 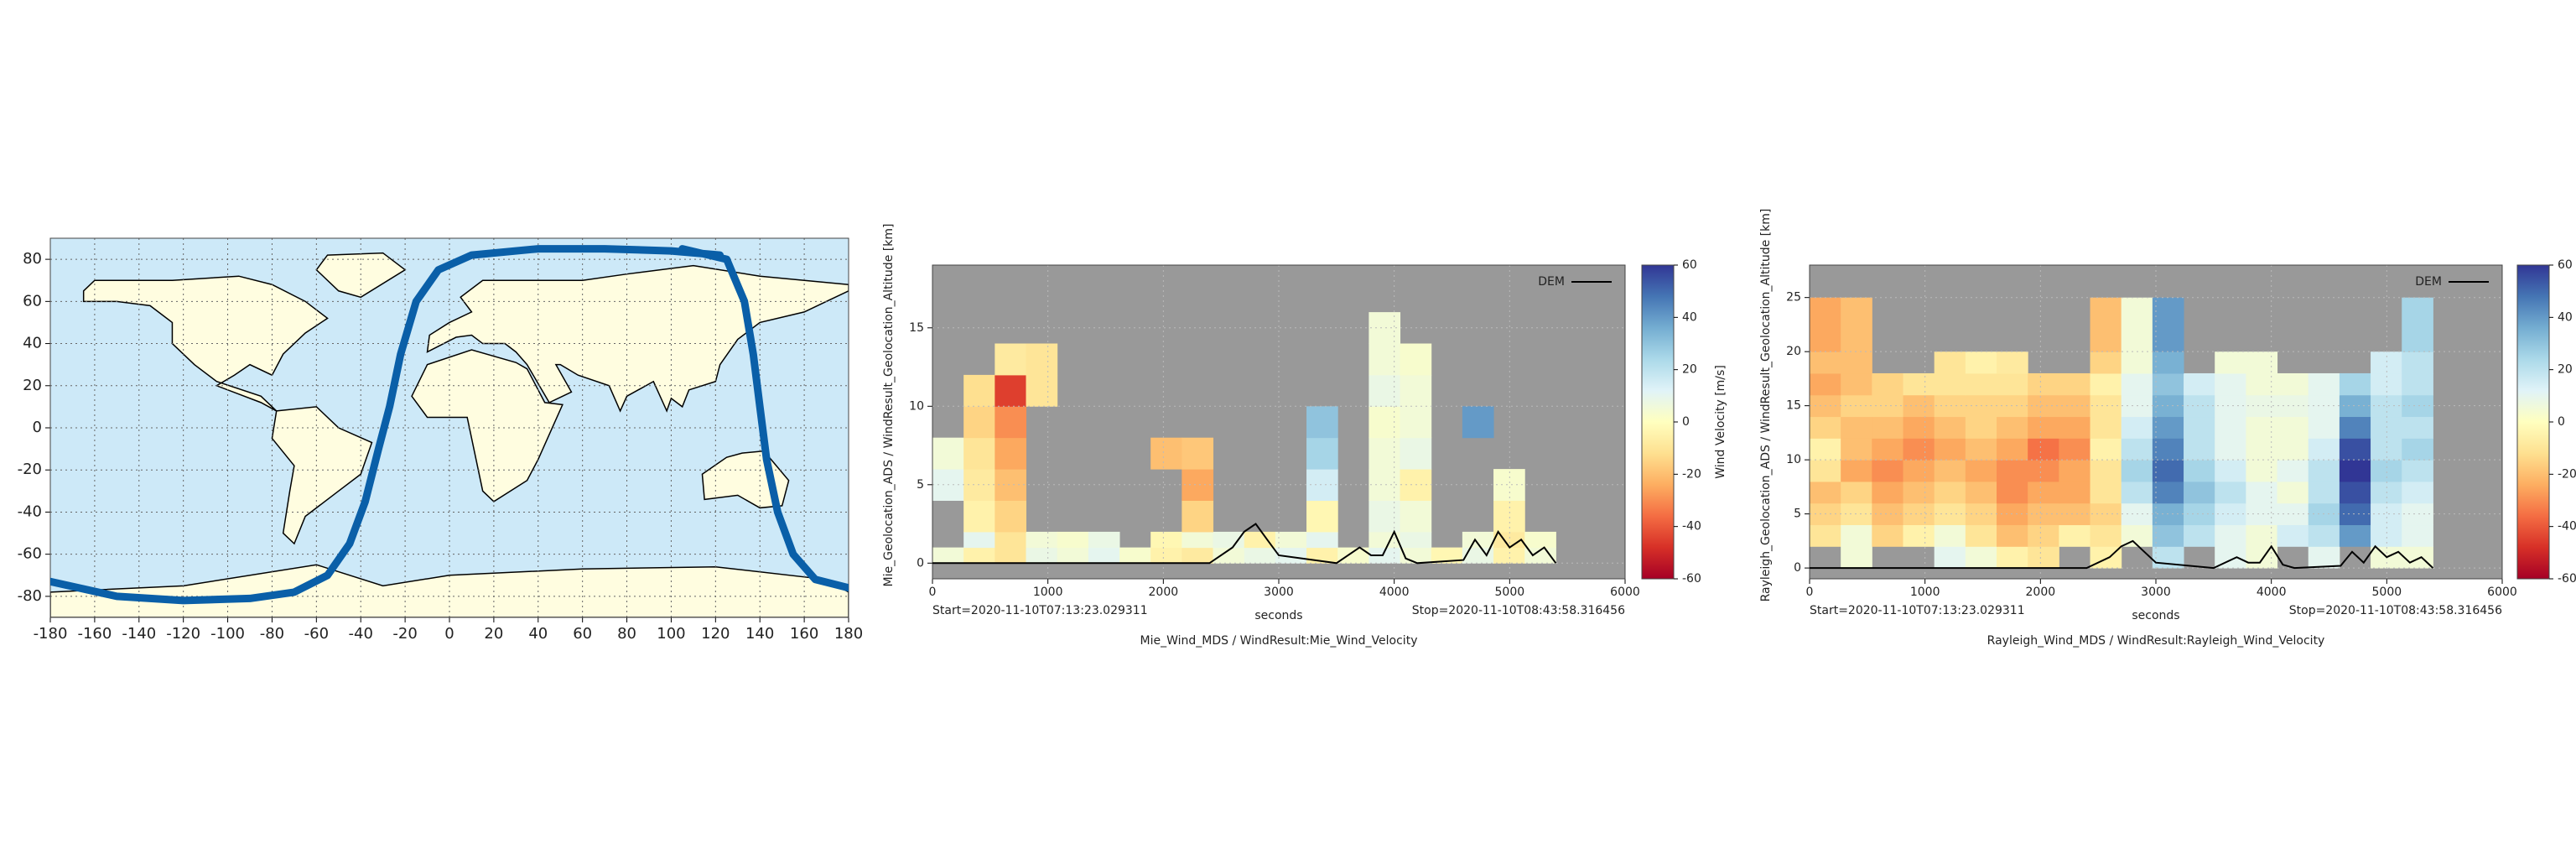 What do you see at coordinates (1551, 282) in the screenshot?
I see `legend-label: DEM` at bounding box center [1551, 282].